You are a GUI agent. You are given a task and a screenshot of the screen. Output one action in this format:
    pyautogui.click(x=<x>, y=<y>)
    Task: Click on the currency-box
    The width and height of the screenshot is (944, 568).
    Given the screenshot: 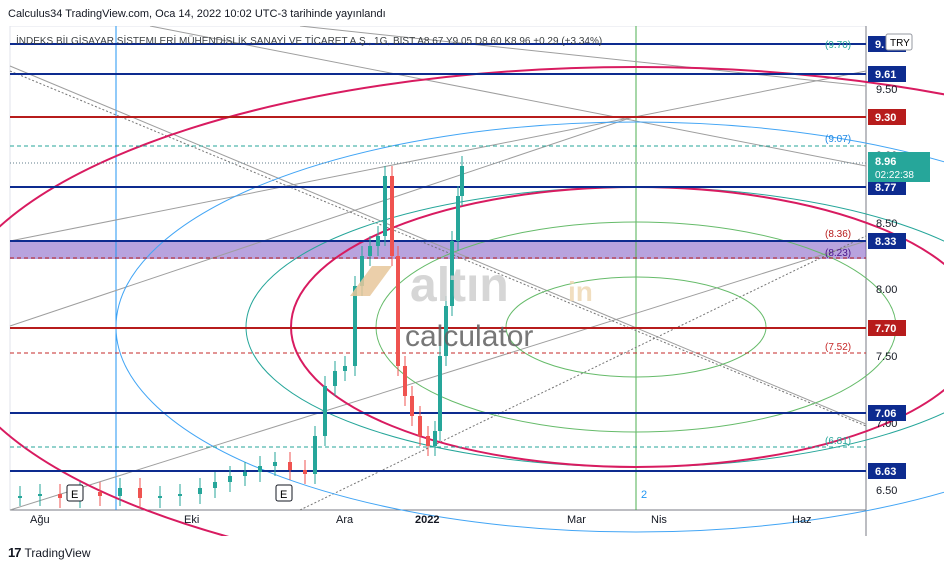 What is the action you would take?
    pyautogui.click(x=899, y=42)
    